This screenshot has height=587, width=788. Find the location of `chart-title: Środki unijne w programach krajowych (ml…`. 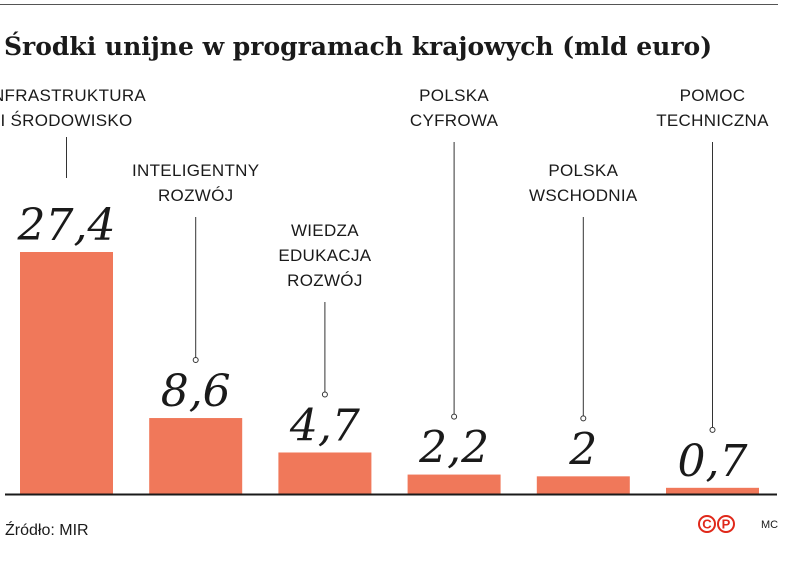

chart-title: Środki unijne w programach krajowych (ml… is located at coordinates (358, 46).